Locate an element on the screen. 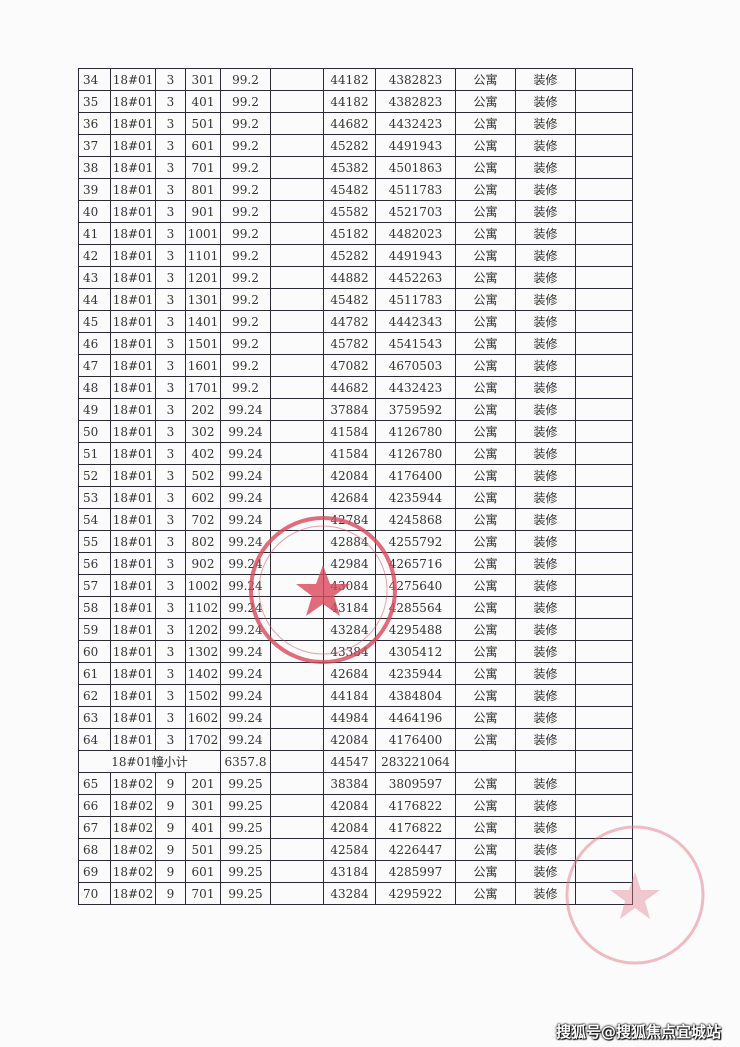  table-row: 62 18#01 3 1502 99.24 44184 4384804 公寓 装修 is located at coordinates (355, 695).